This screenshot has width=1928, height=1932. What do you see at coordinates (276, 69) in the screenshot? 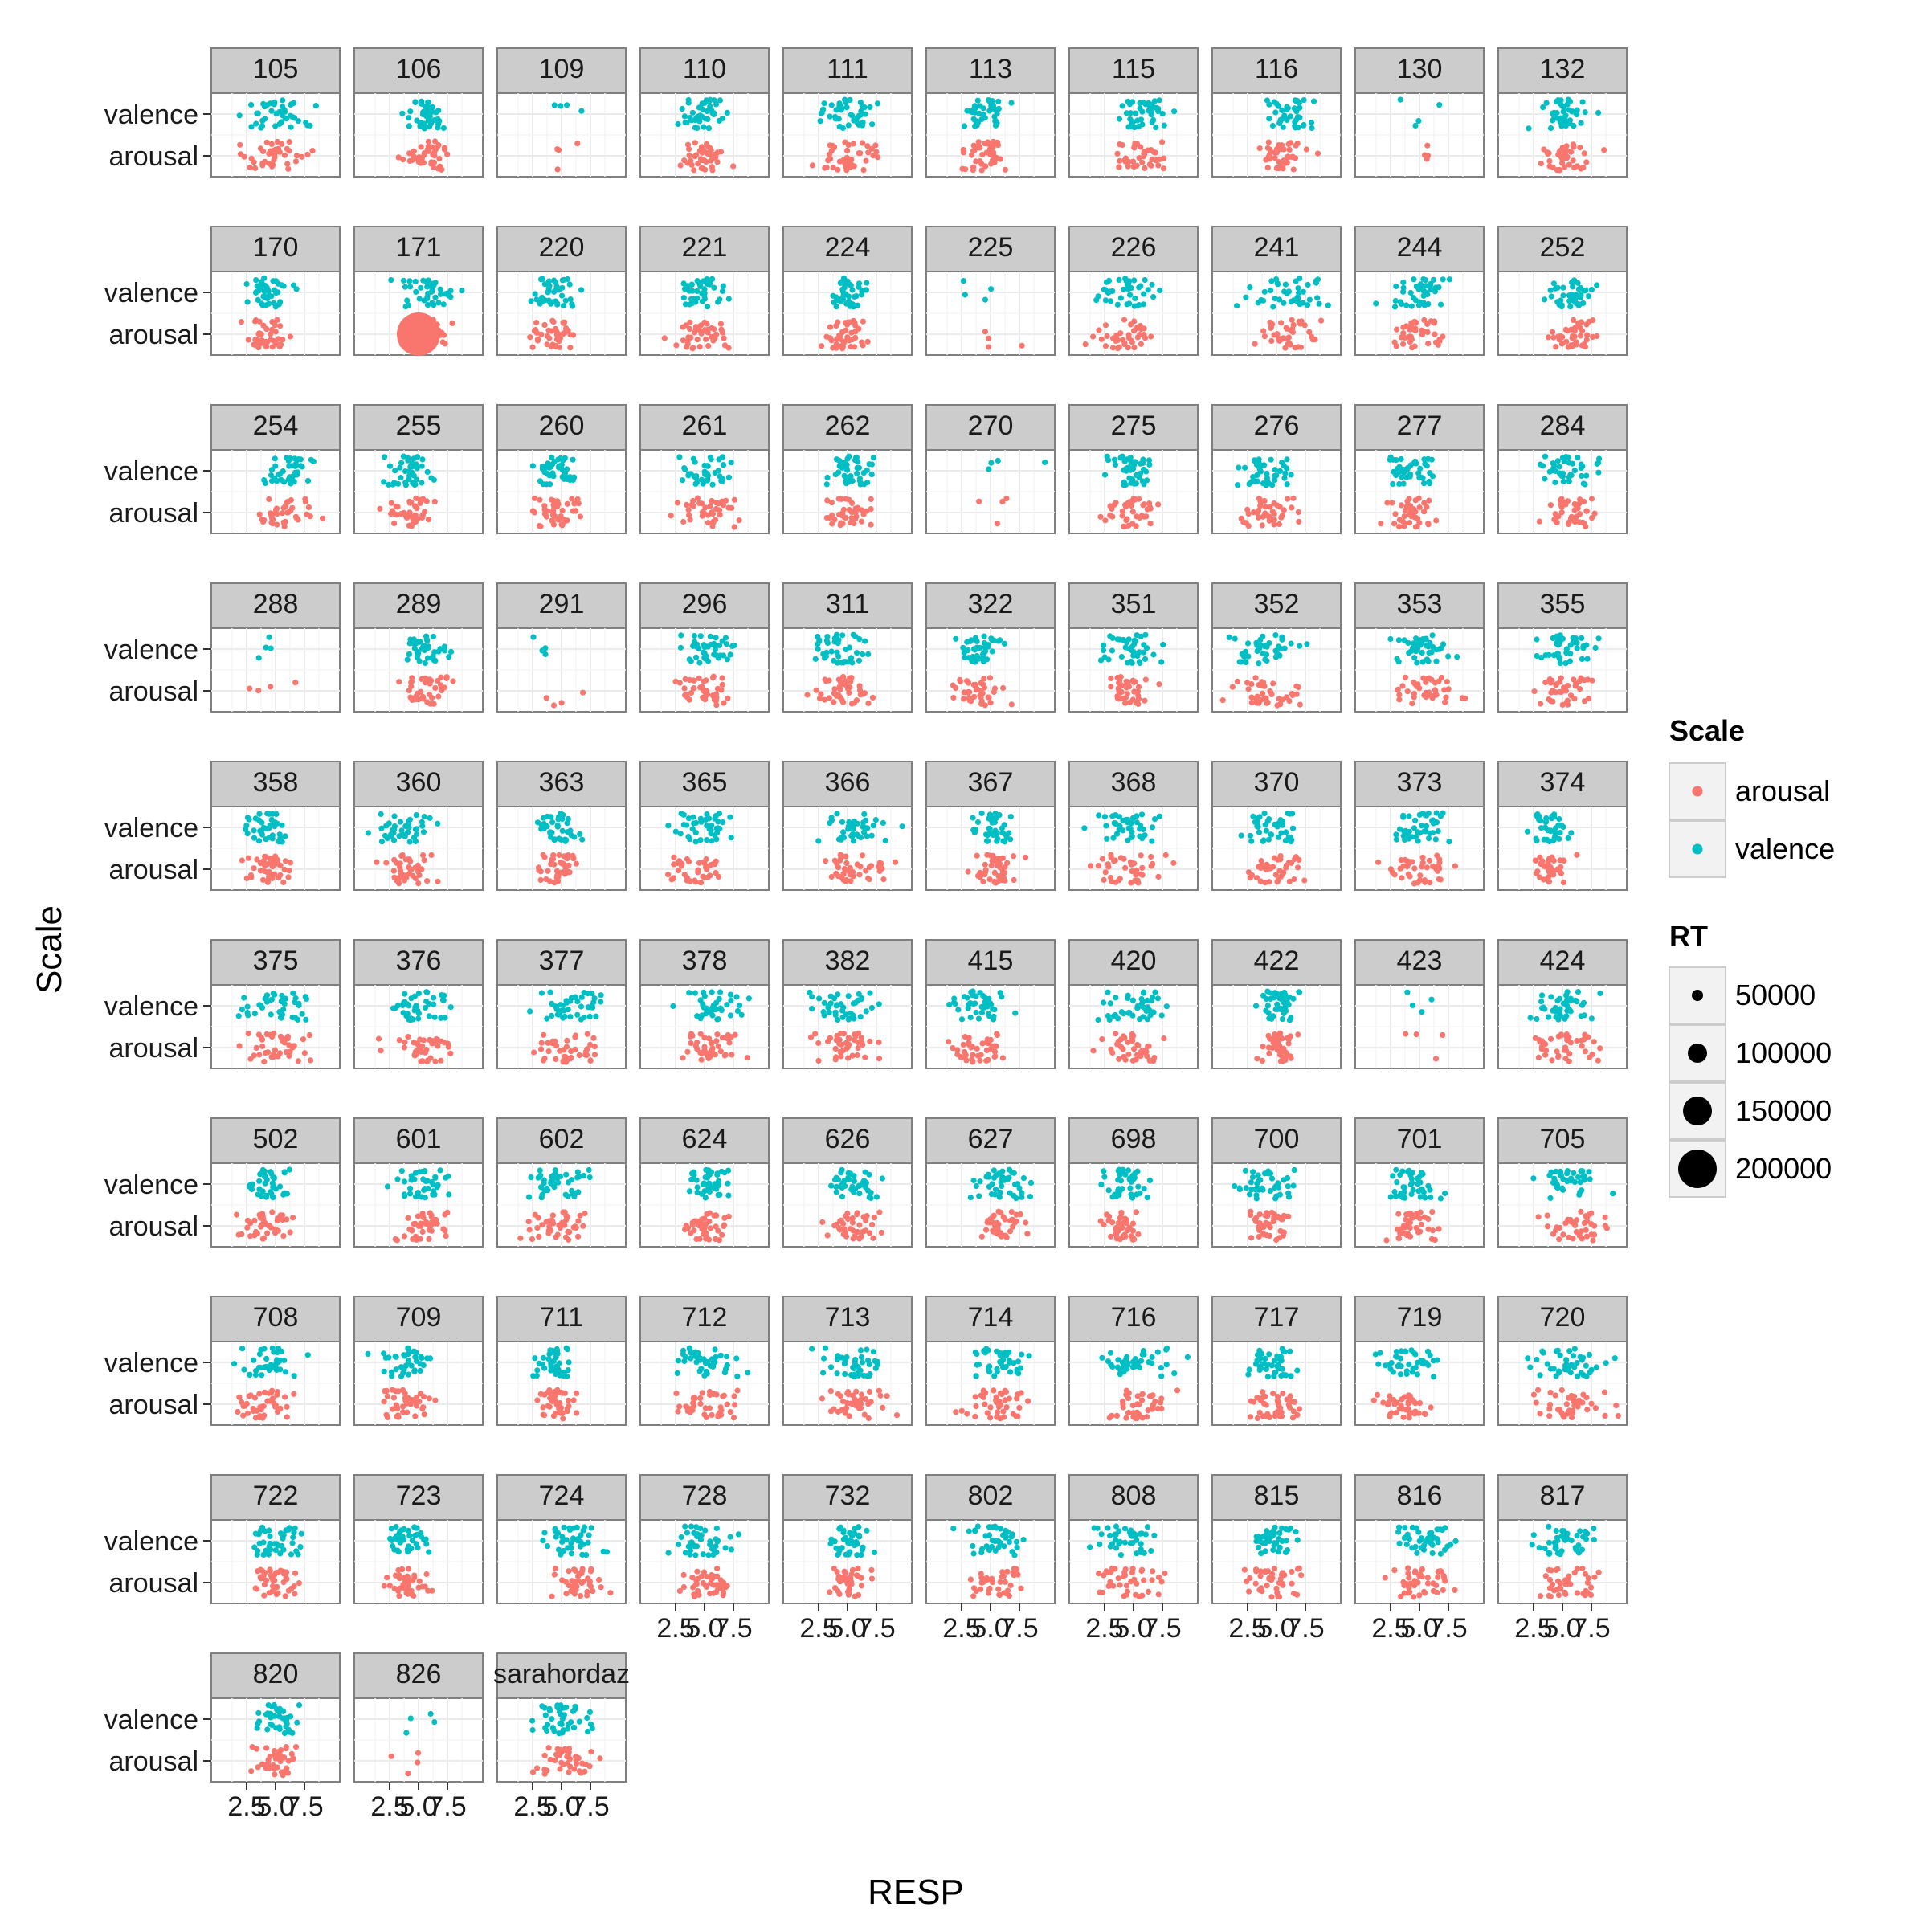
I see `facet-label: 105` at bounding box center [276, 69].